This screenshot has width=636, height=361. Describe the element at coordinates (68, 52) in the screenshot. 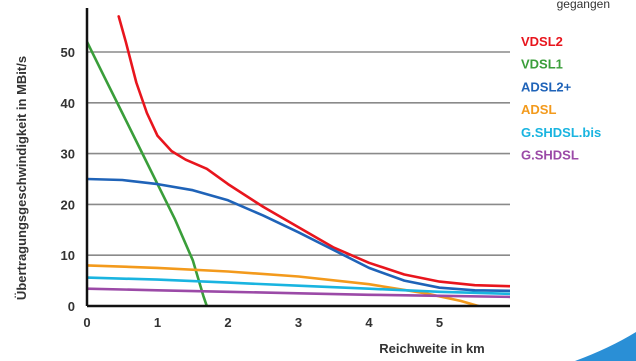

I see `y-tick-label: 50` at that location.